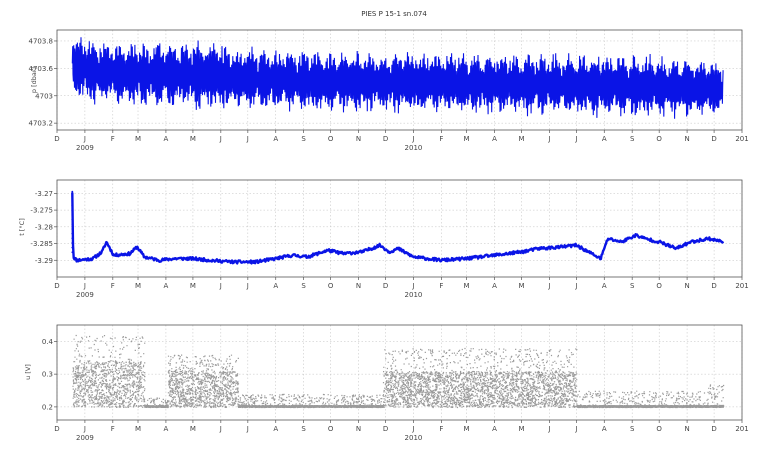  Describe the element at coordinates (34, 80) in the screenshot. I see `pressure-ylabel: p [dbar]` at that location.